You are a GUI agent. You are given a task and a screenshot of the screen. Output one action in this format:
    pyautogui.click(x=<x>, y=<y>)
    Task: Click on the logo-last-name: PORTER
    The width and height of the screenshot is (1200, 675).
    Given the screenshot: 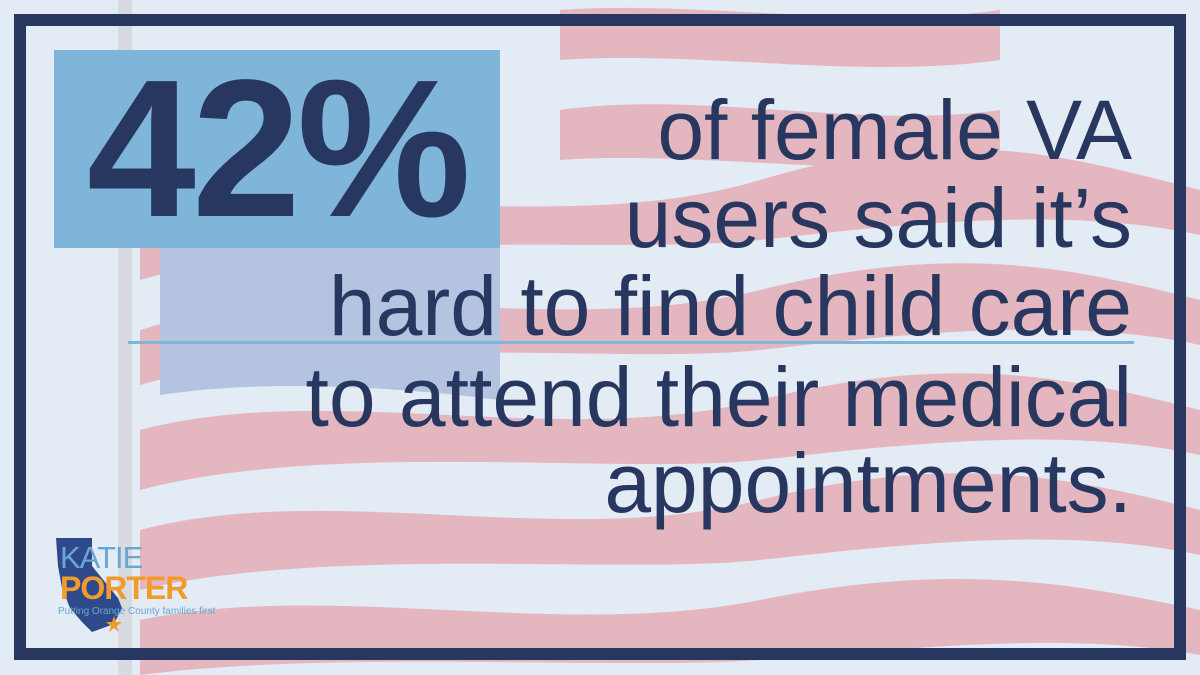 What is the action you would take?
    pyautogui.click(x=124, y=588)
    